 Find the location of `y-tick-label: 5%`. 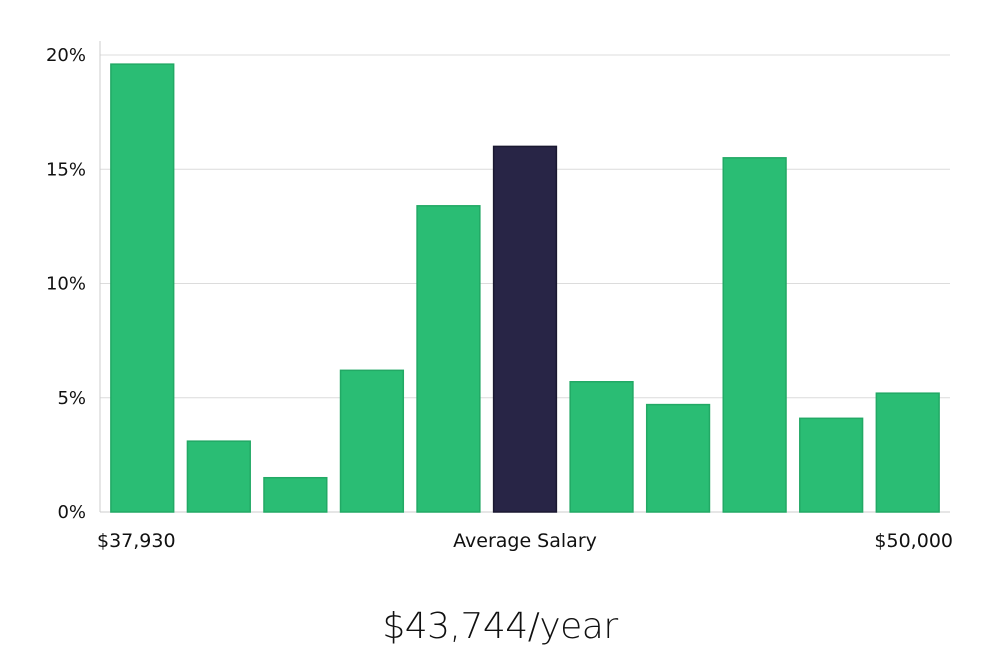

y-tick-label: 5% is located at coordinates (71, 398).